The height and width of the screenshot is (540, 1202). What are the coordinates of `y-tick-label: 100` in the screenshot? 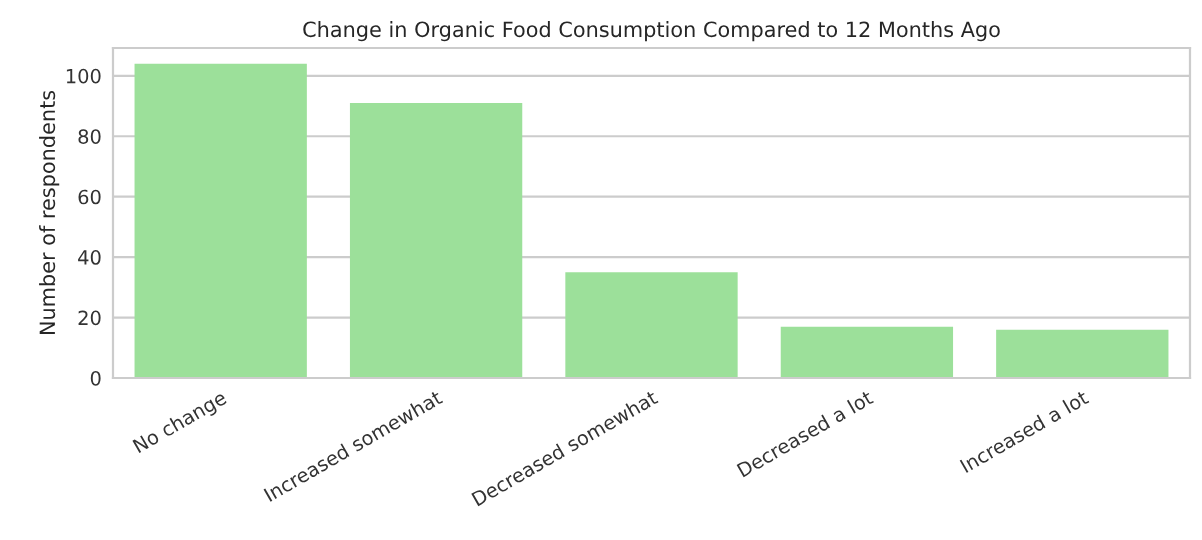 It's located at (83, 76).